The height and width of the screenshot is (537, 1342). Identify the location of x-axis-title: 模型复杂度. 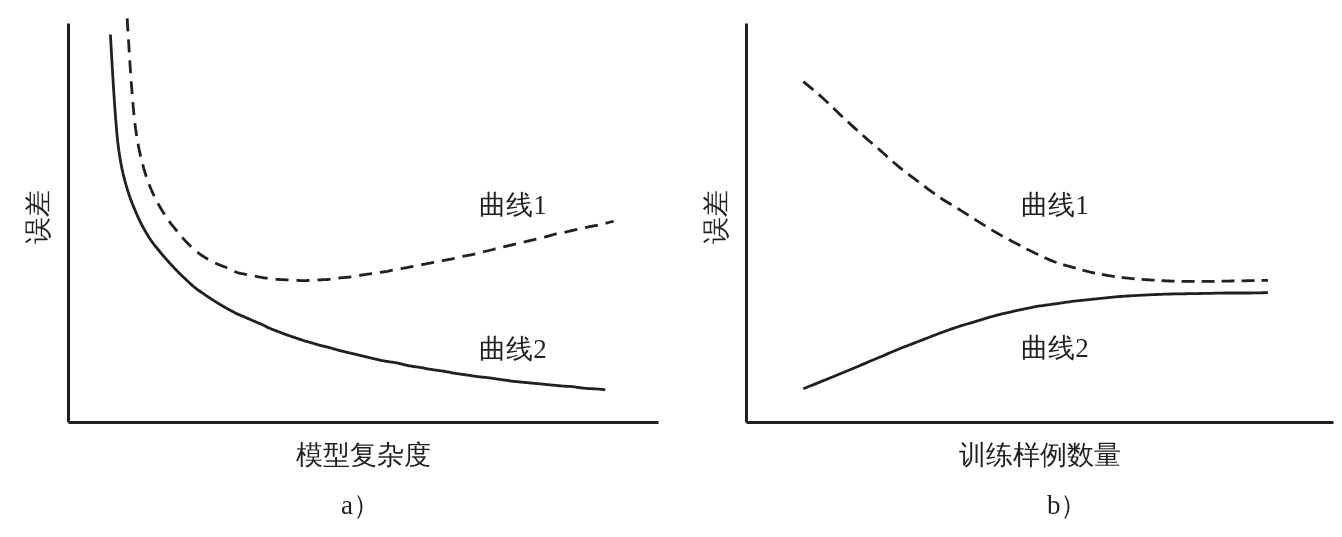
(363, 454).